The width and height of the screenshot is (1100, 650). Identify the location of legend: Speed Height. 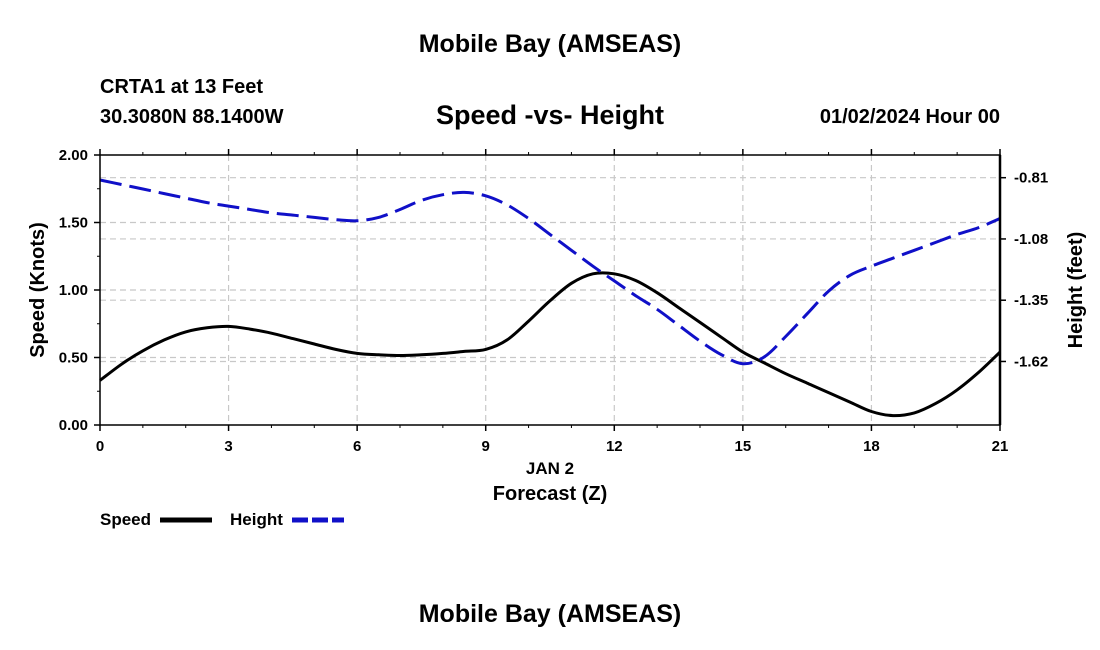
(222, 519).